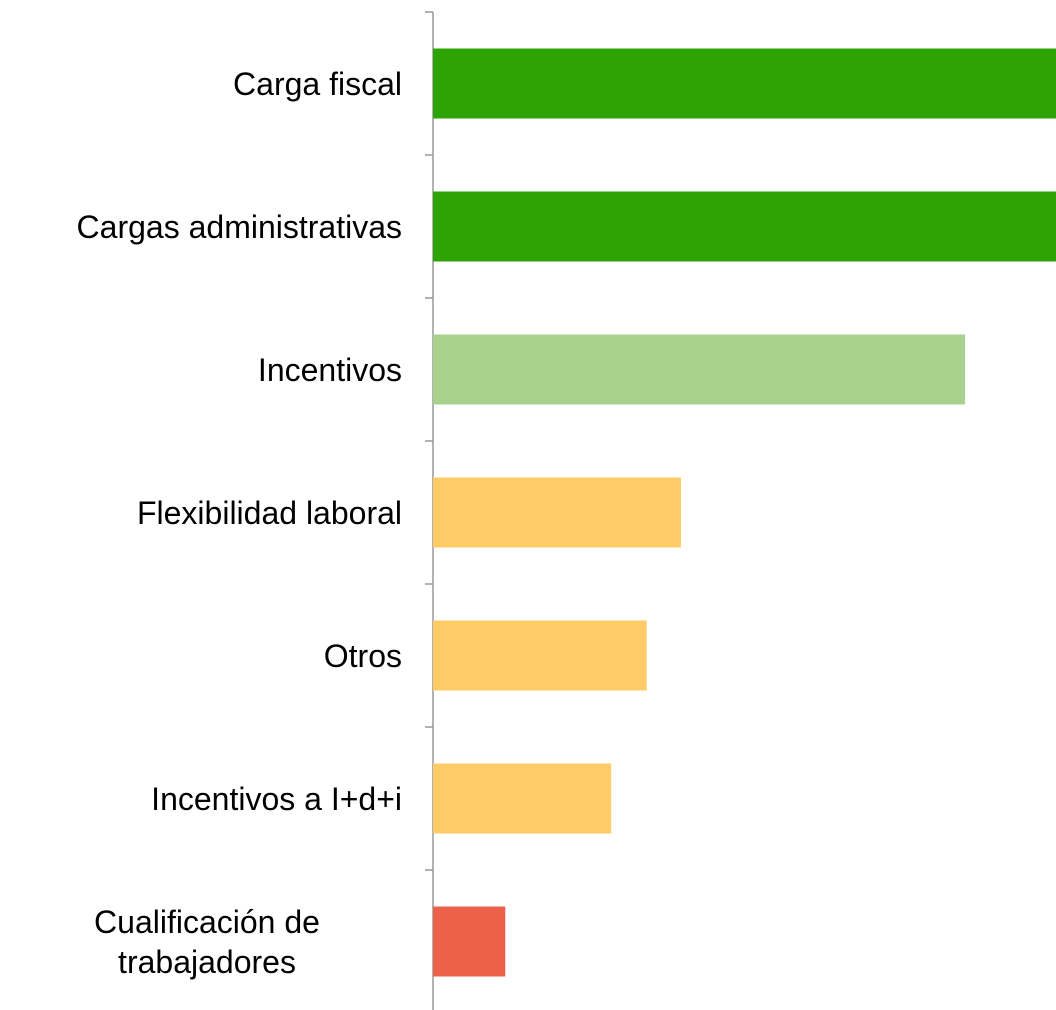  Describe the element at coordinates (201, 369) in the screenshot. I see `category-label-box: Incentivos` at that location.